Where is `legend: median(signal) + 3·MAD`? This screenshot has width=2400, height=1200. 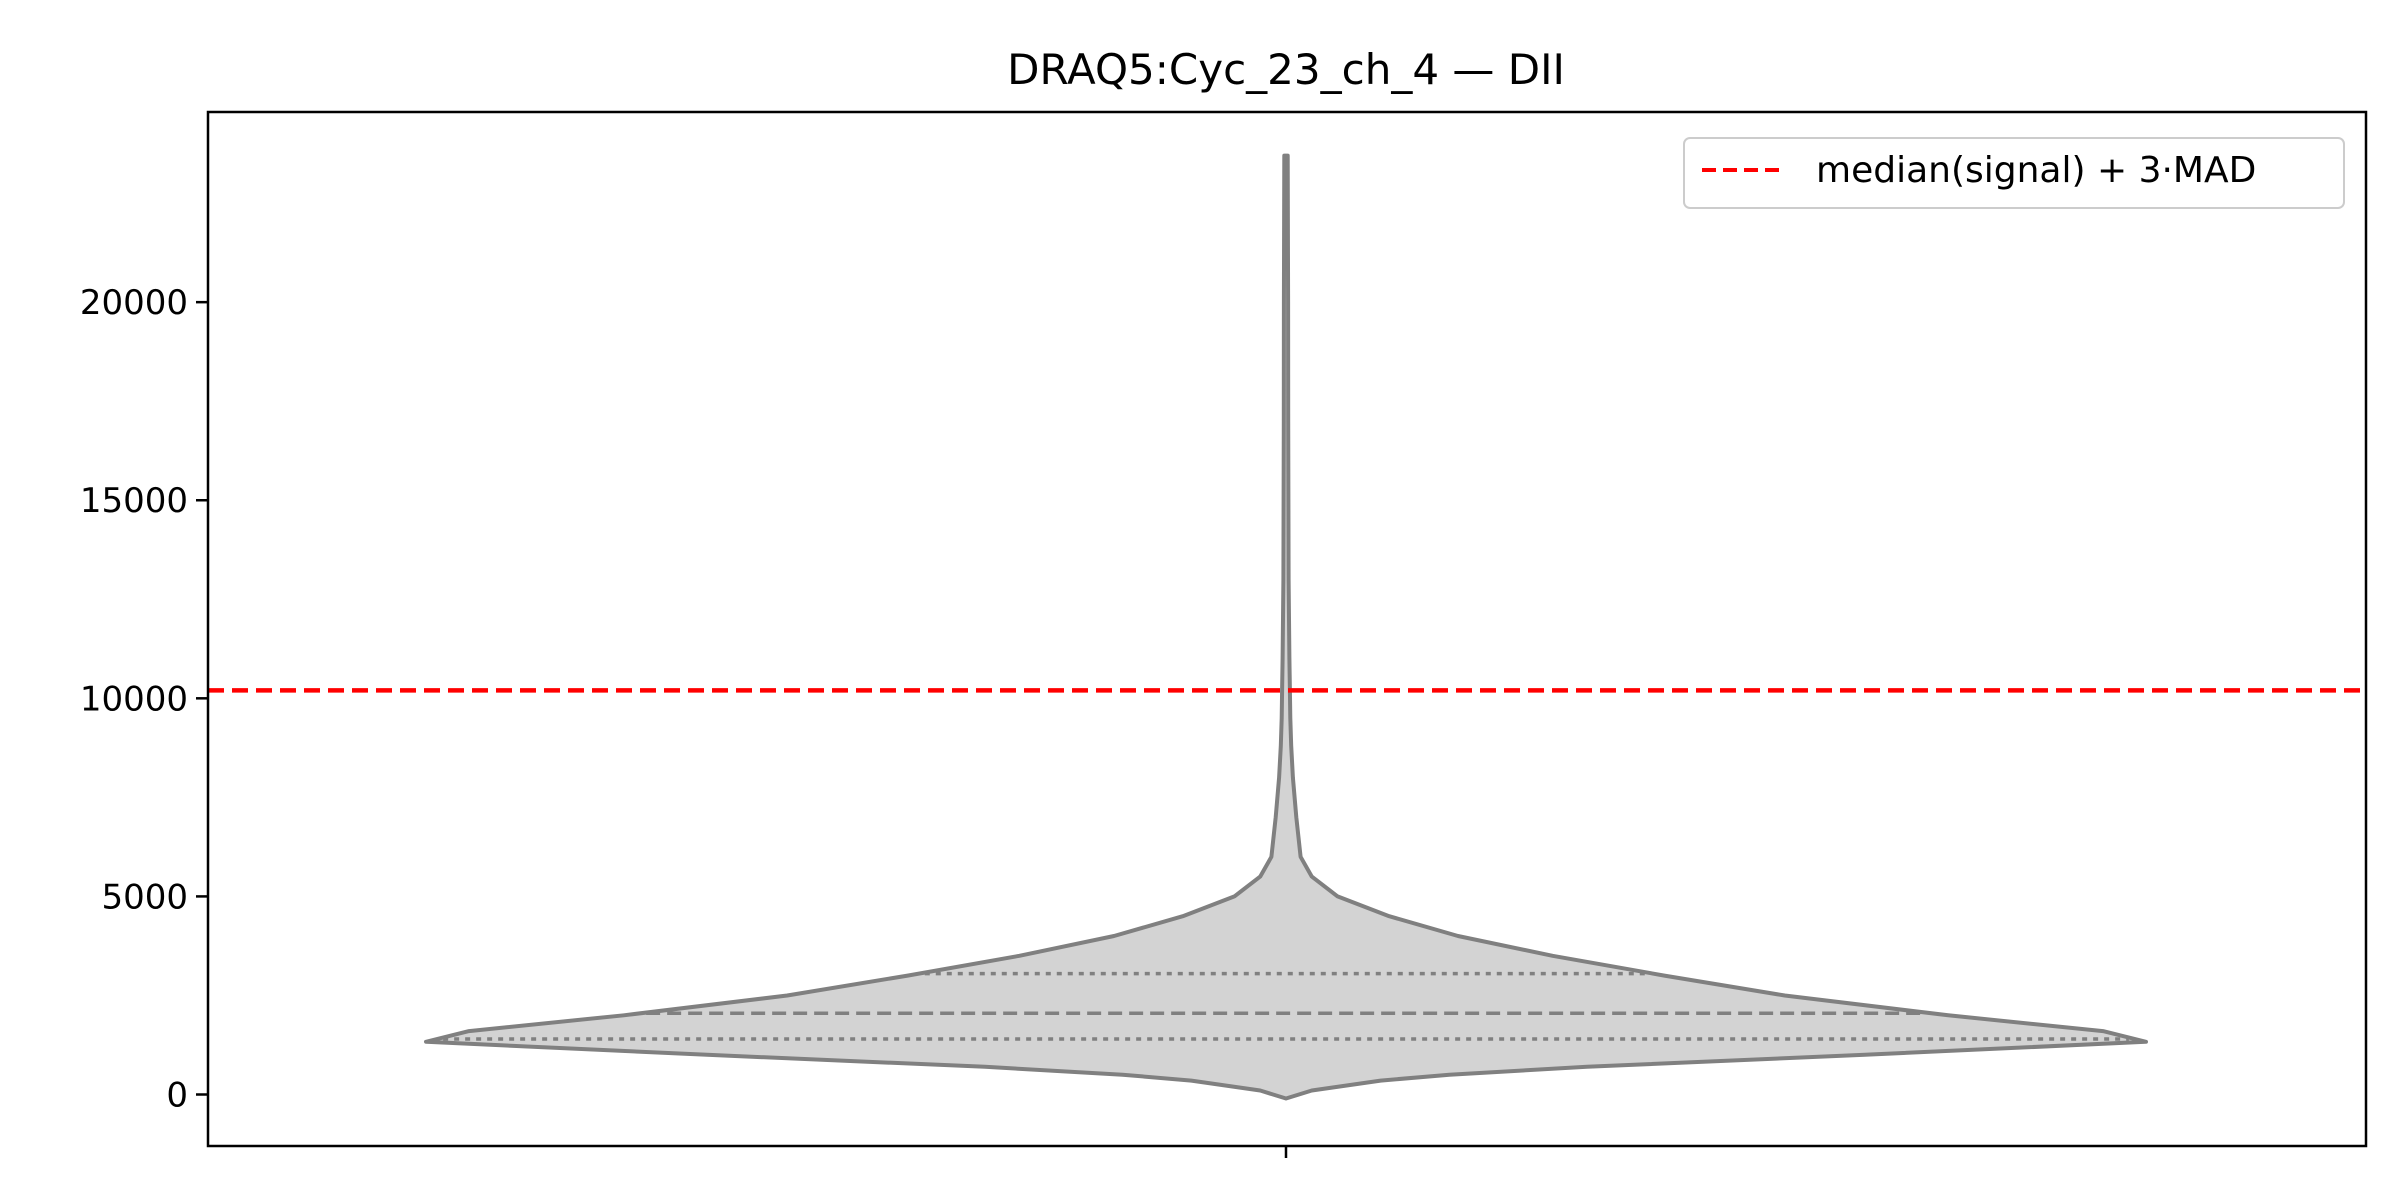 legend: median(signal) + 3·MAD is located at coordinates (2014, 173).